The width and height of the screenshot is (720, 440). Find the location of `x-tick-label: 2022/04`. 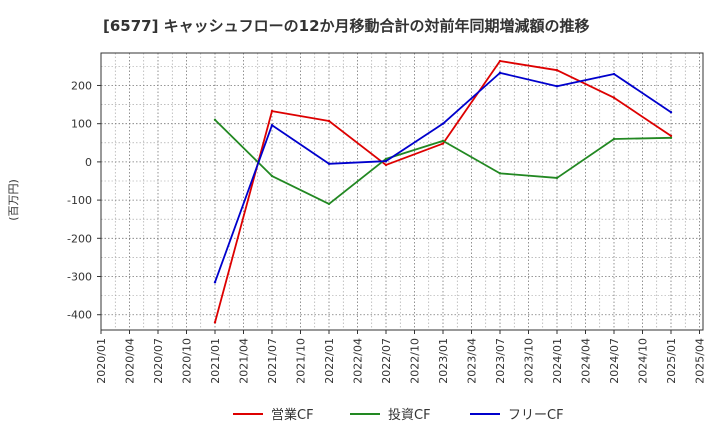

x-tick-label: 2022/04 is located at coordinates (358, 361).